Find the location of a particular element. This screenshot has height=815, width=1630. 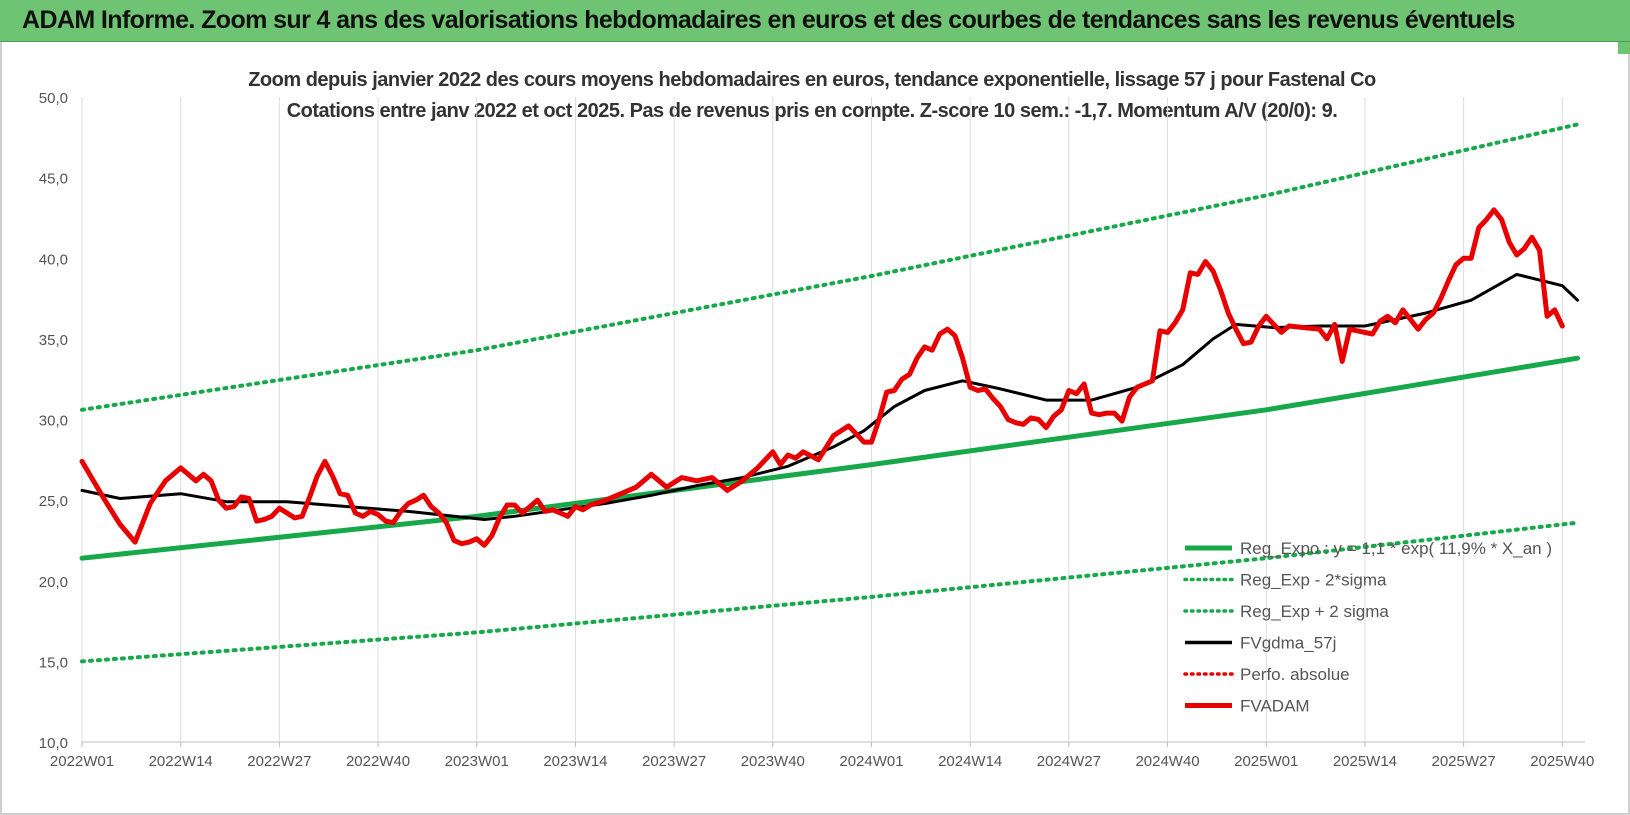

x-tick-label: 2025W14 is located at coordinates (1365, 761).